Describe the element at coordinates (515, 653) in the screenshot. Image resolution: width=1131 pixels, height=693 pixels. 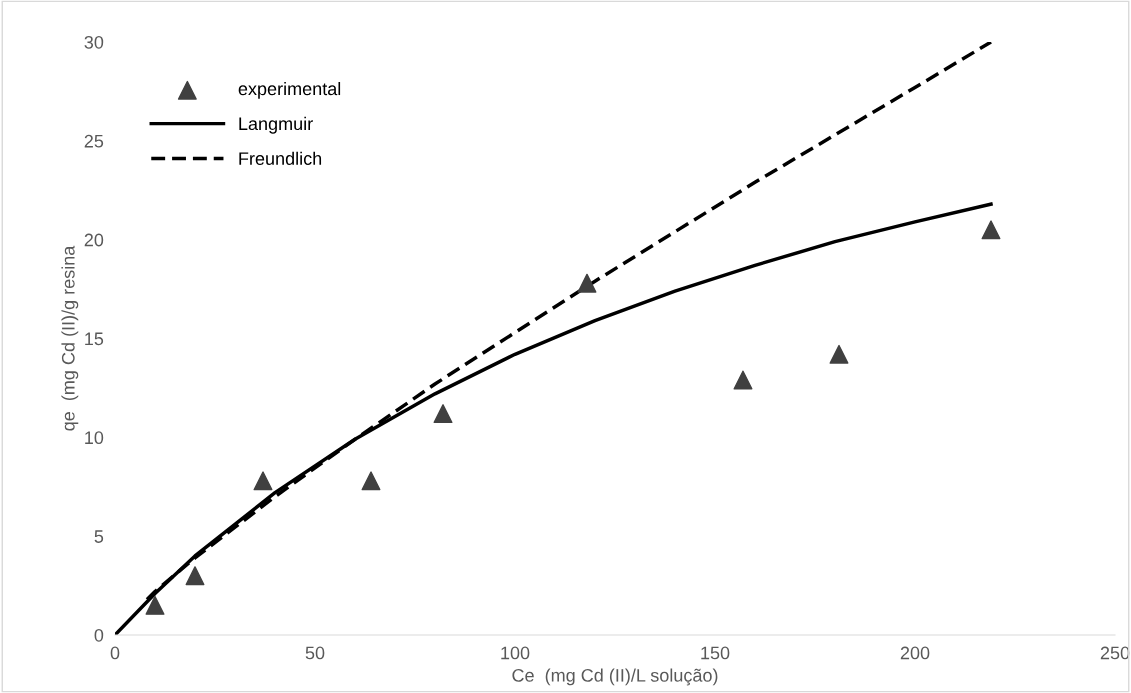
I see `x-tick-label: 100` at that location.